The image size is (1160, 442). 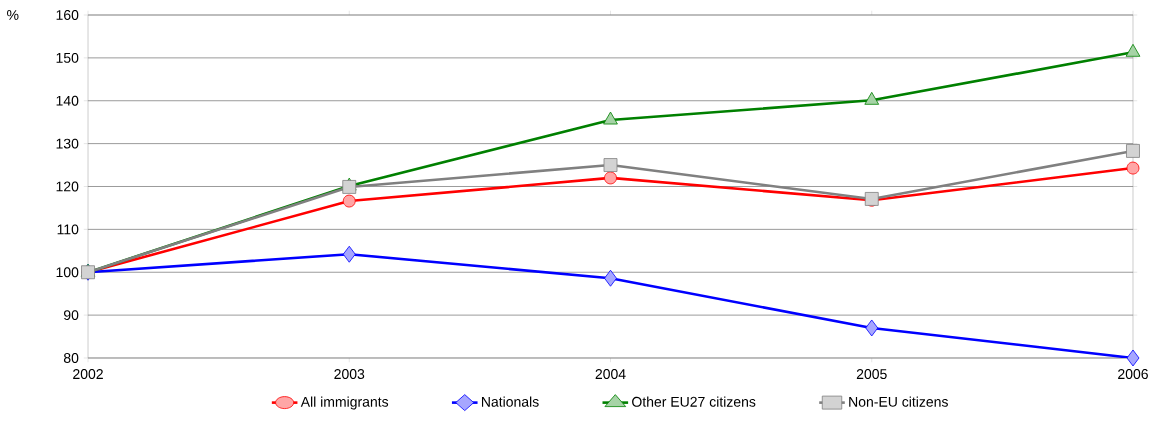 I want to click on y-tick-label: 120, so click(x=67, y=186).